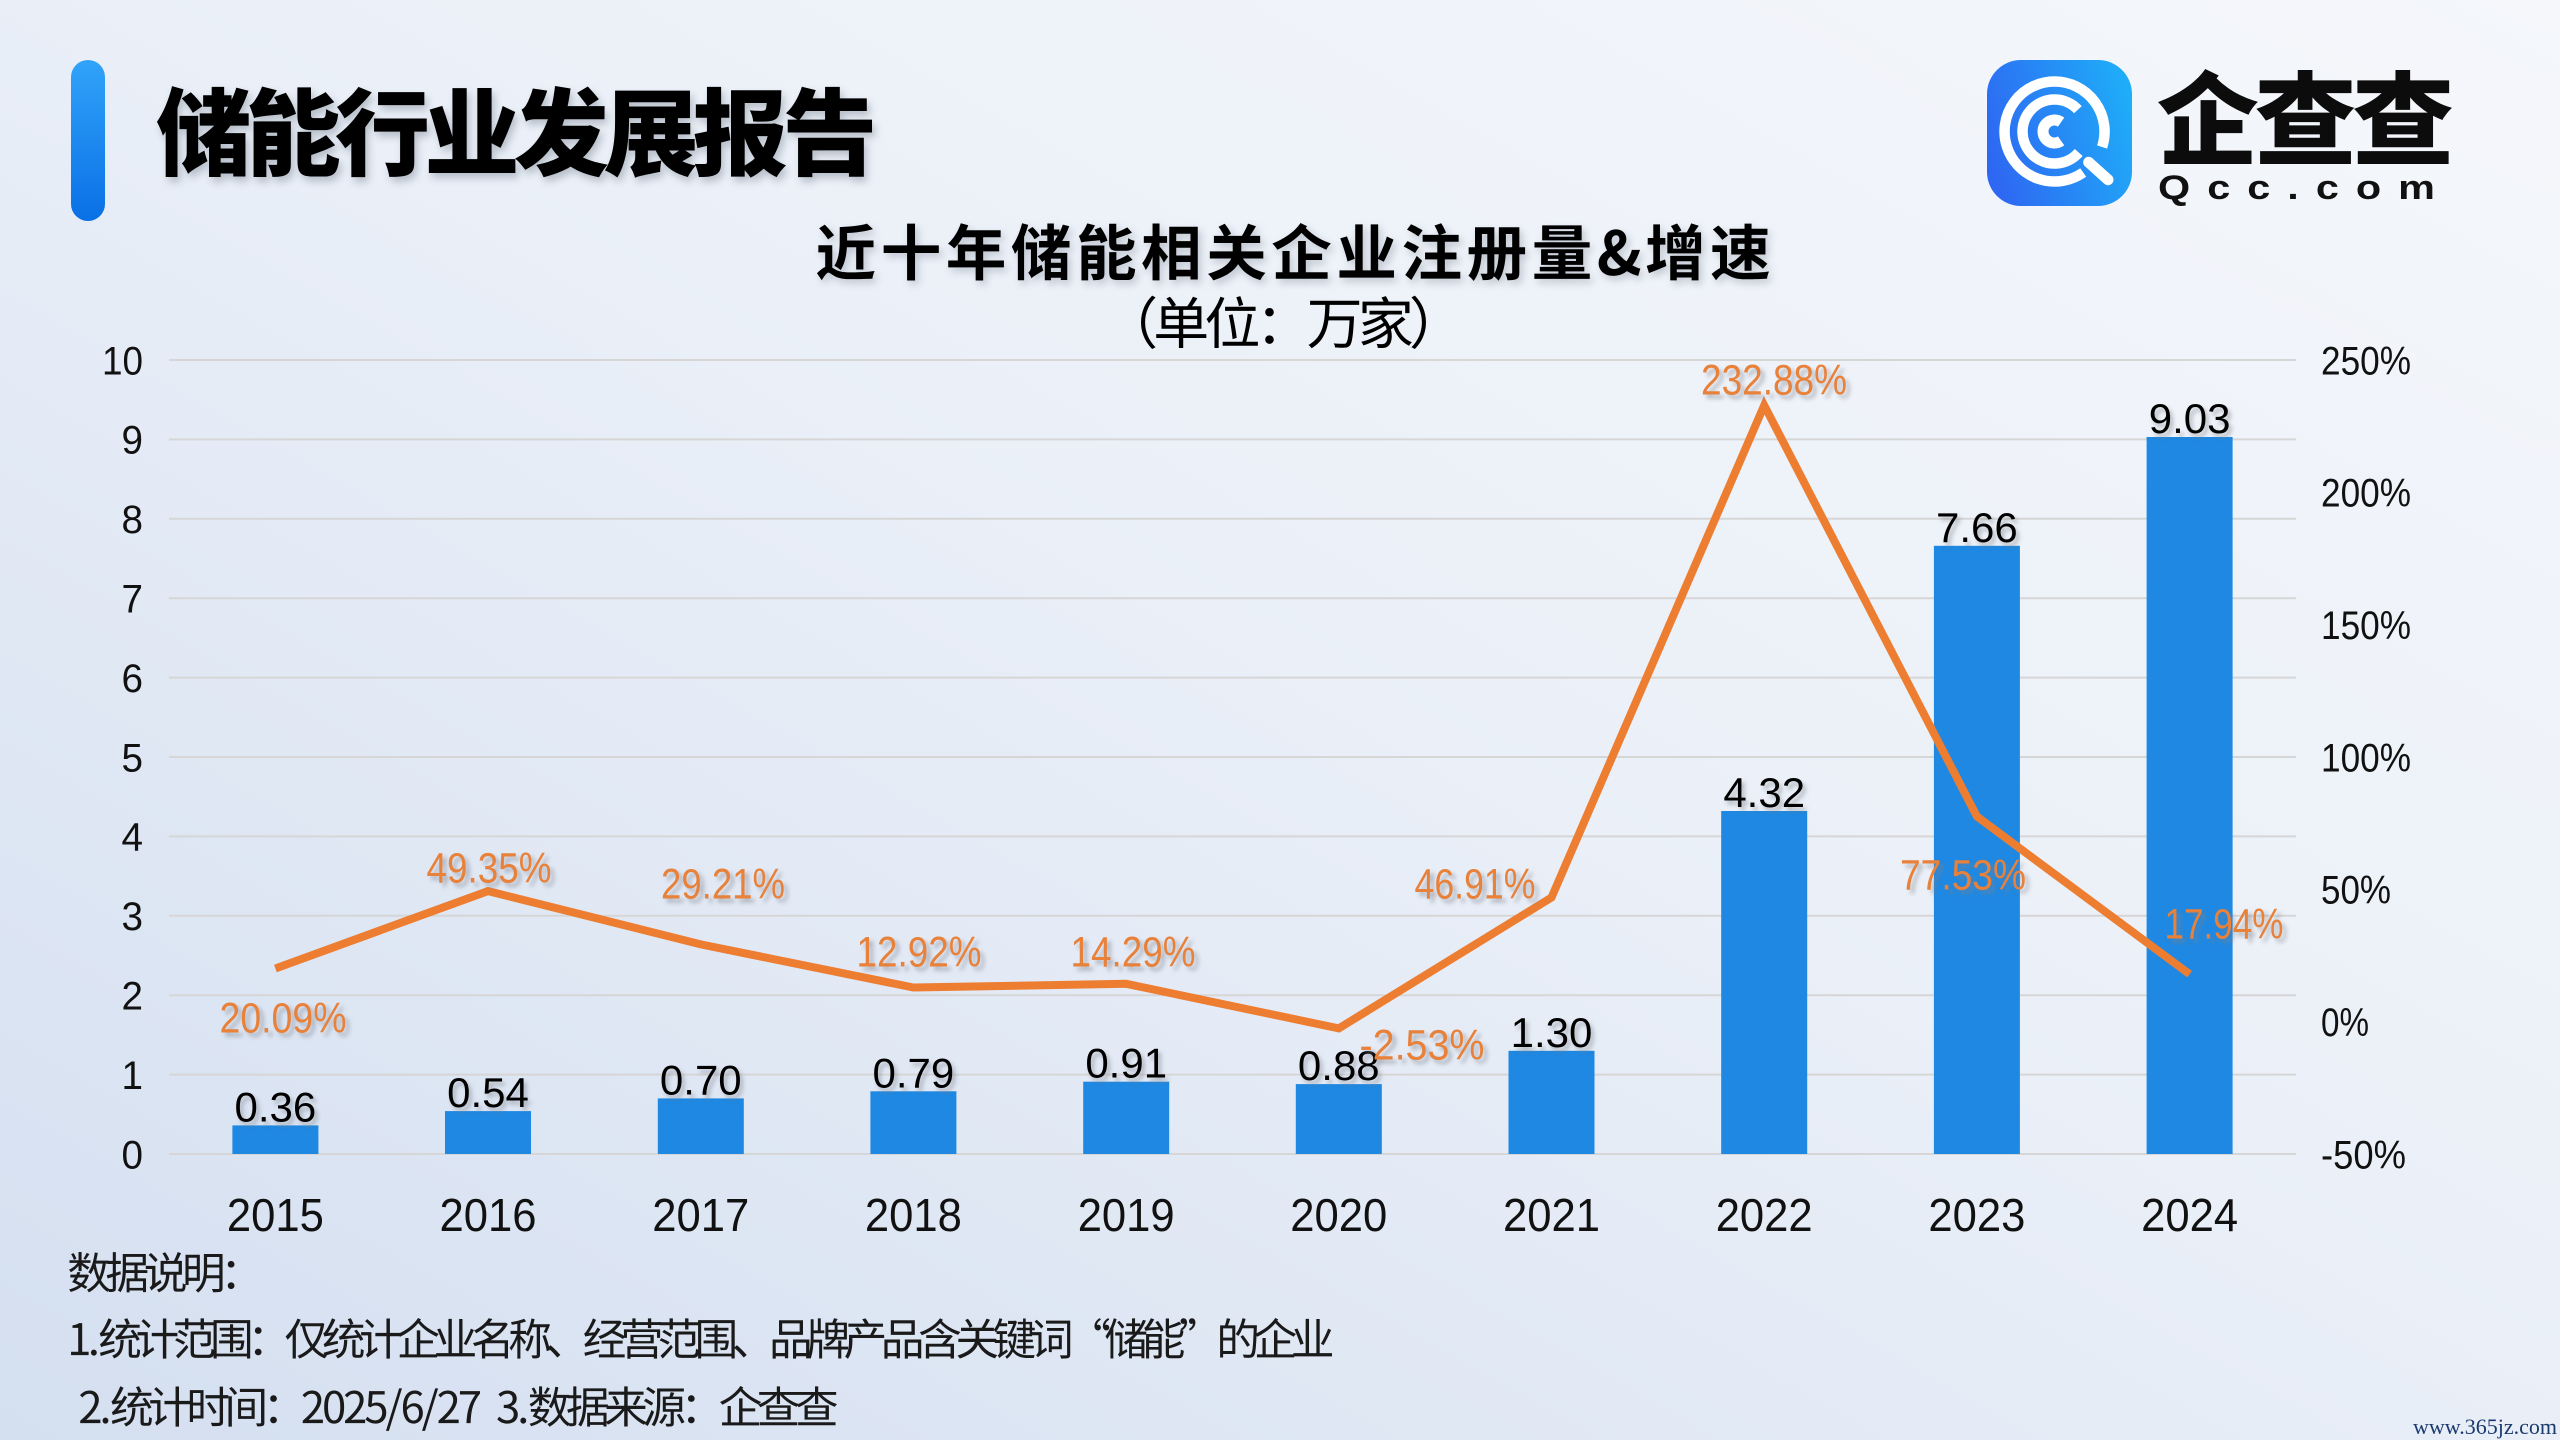  Describe the element at coordinates (1551, 1215) in the screenshot. I see `svg-text: 2021` at that location.